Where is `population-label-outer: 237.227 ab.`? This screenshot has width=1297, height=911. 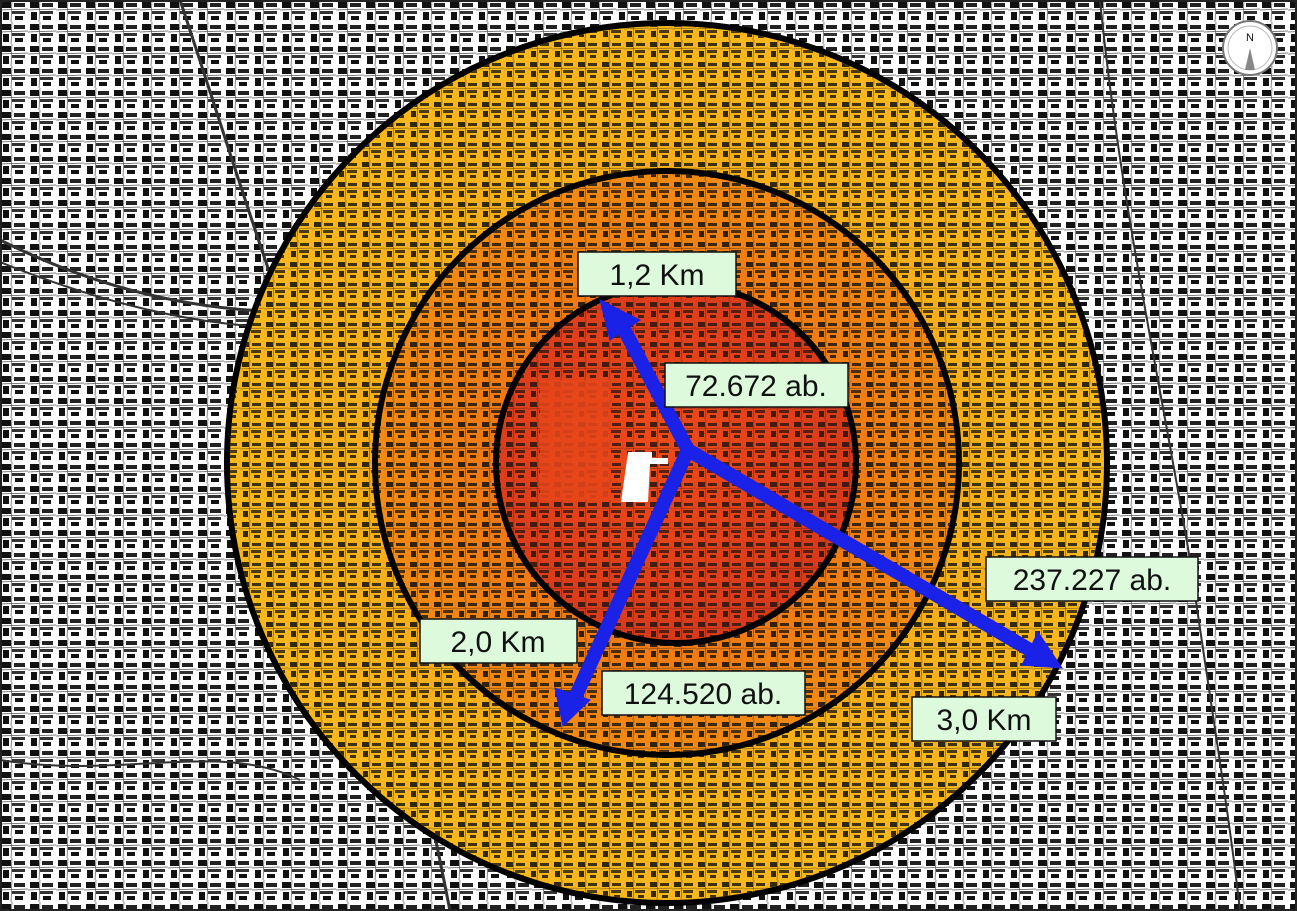
population-label-outer: 237.227 ab. is located at coordinates (1092, 579).